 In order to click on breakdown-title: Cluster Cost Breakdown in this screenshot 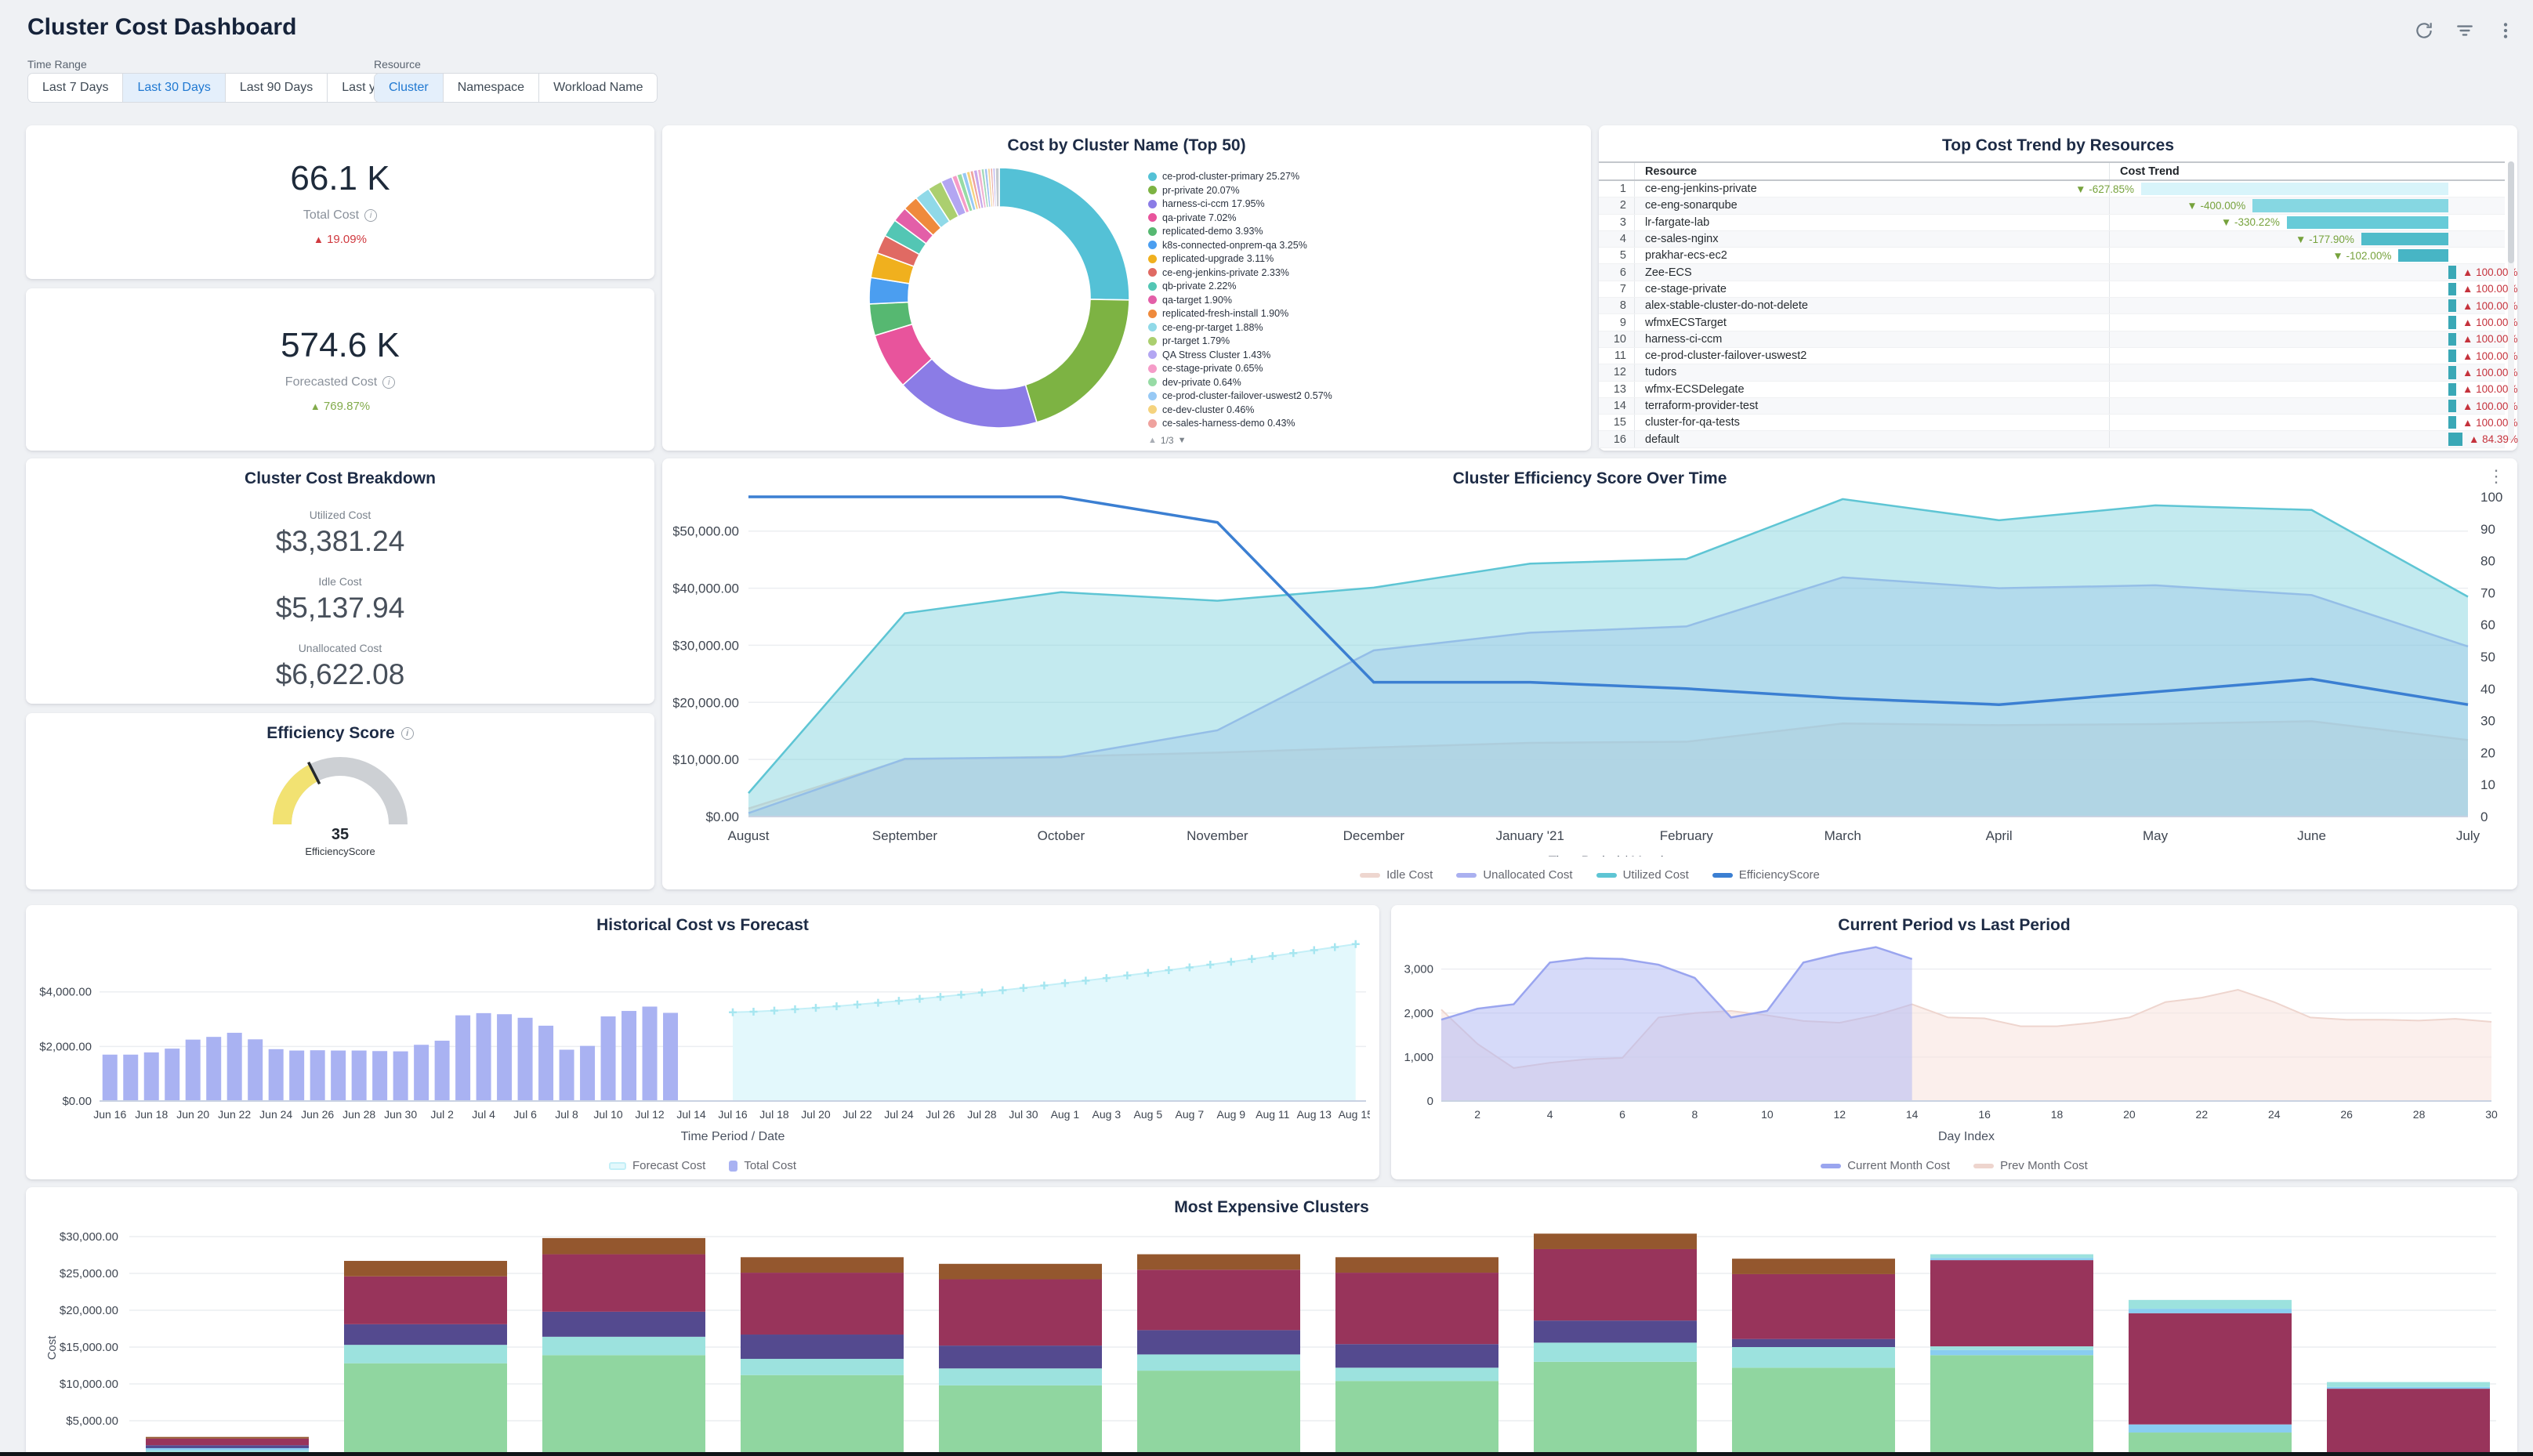, I will do `click(340, 478)`.